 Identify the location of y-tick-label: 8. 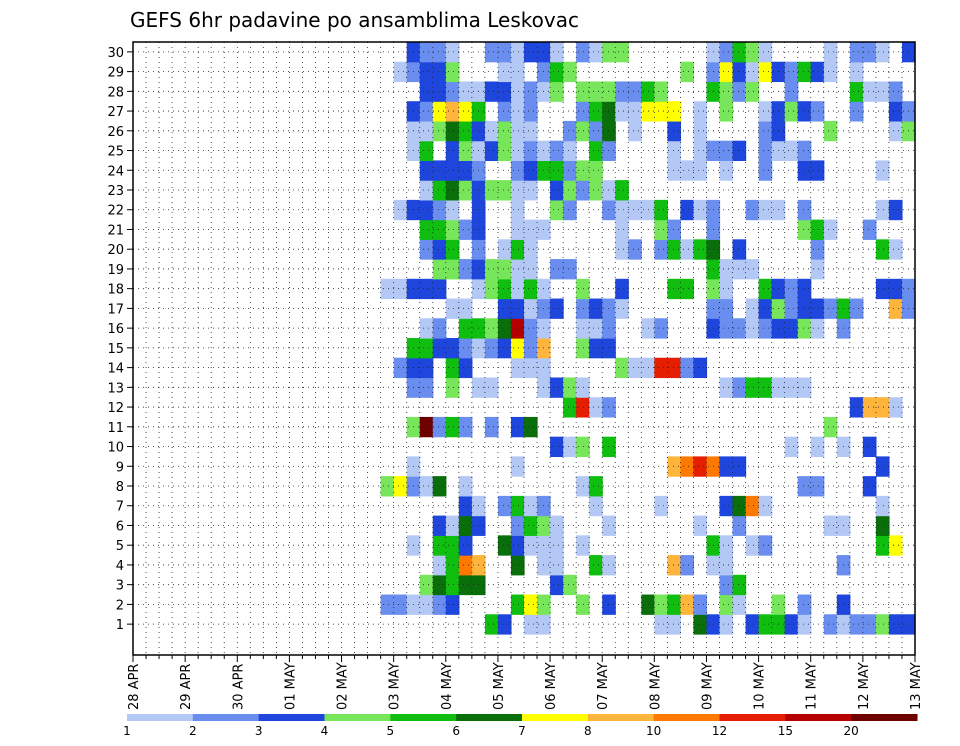
(120, 487).